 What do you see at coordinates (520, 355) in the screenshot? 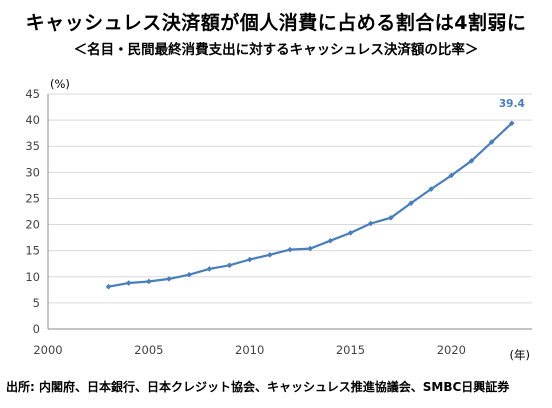
I see `x-axis-unit: (年)` at bounding box center [520, 355].